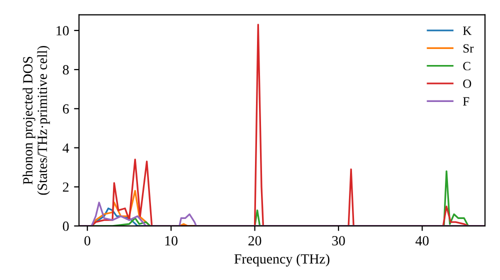 The image size is (500, 280). I want to click on legend-label: K, so click(467, 30).